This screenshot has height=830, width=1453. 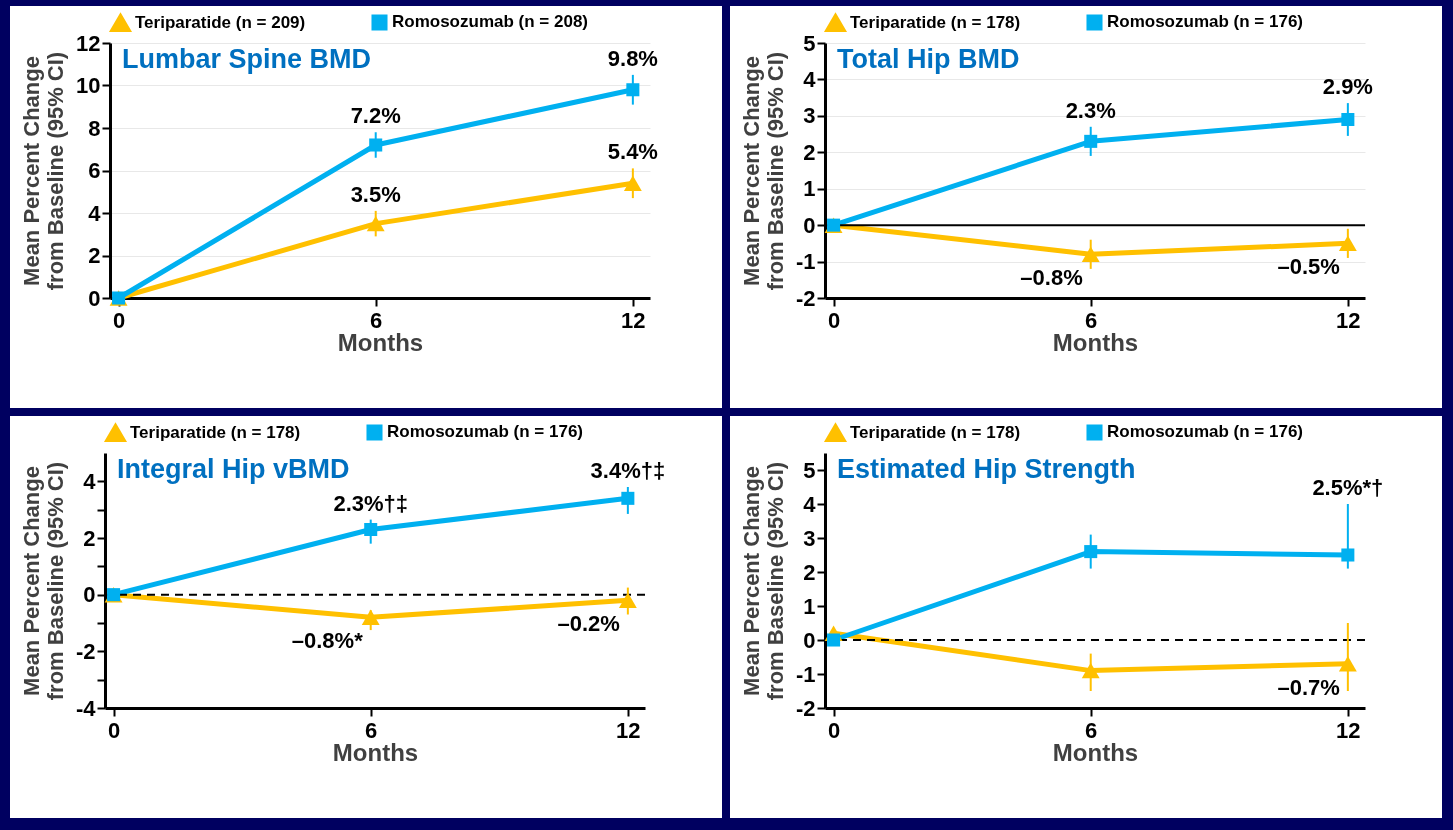 What do you see at coordinates (1308, 687) in the screenshot?
I see `data-label: –0.7%` at bounding box center [1308, 687].